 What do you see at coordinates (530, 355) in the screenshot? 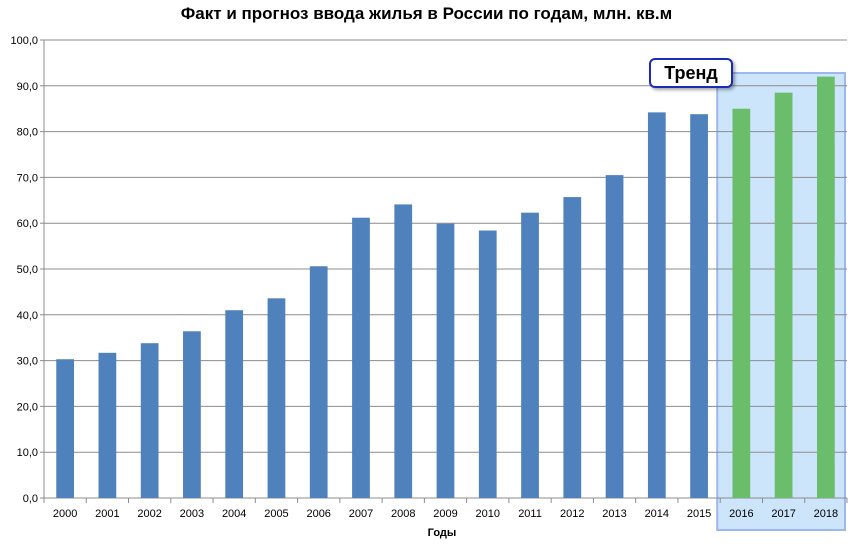
I see `bar-2011` at bounding box center [530, 355].